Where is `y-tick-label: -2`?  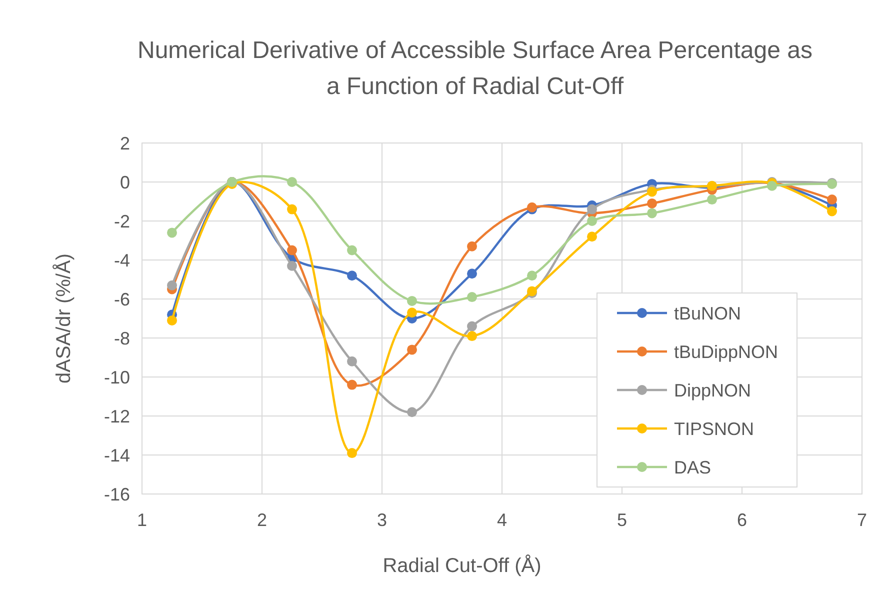
y-tick-label: -2 is located at coordinates (122, 221).